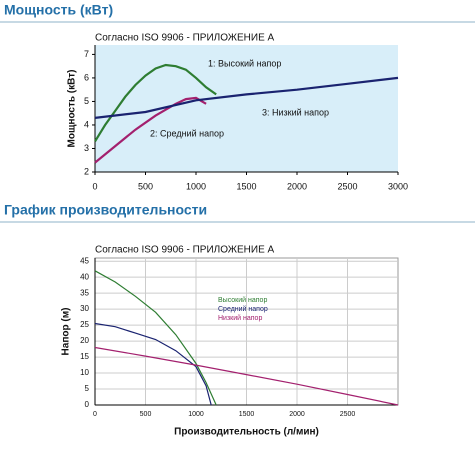 Image resolution: width=475 pixels, height=450 pixels. What do you see at coordinates (72, 109) in the screenshot?
I see `y-axis-label: Мощность (кВт)` at bounding box center [72, 109].